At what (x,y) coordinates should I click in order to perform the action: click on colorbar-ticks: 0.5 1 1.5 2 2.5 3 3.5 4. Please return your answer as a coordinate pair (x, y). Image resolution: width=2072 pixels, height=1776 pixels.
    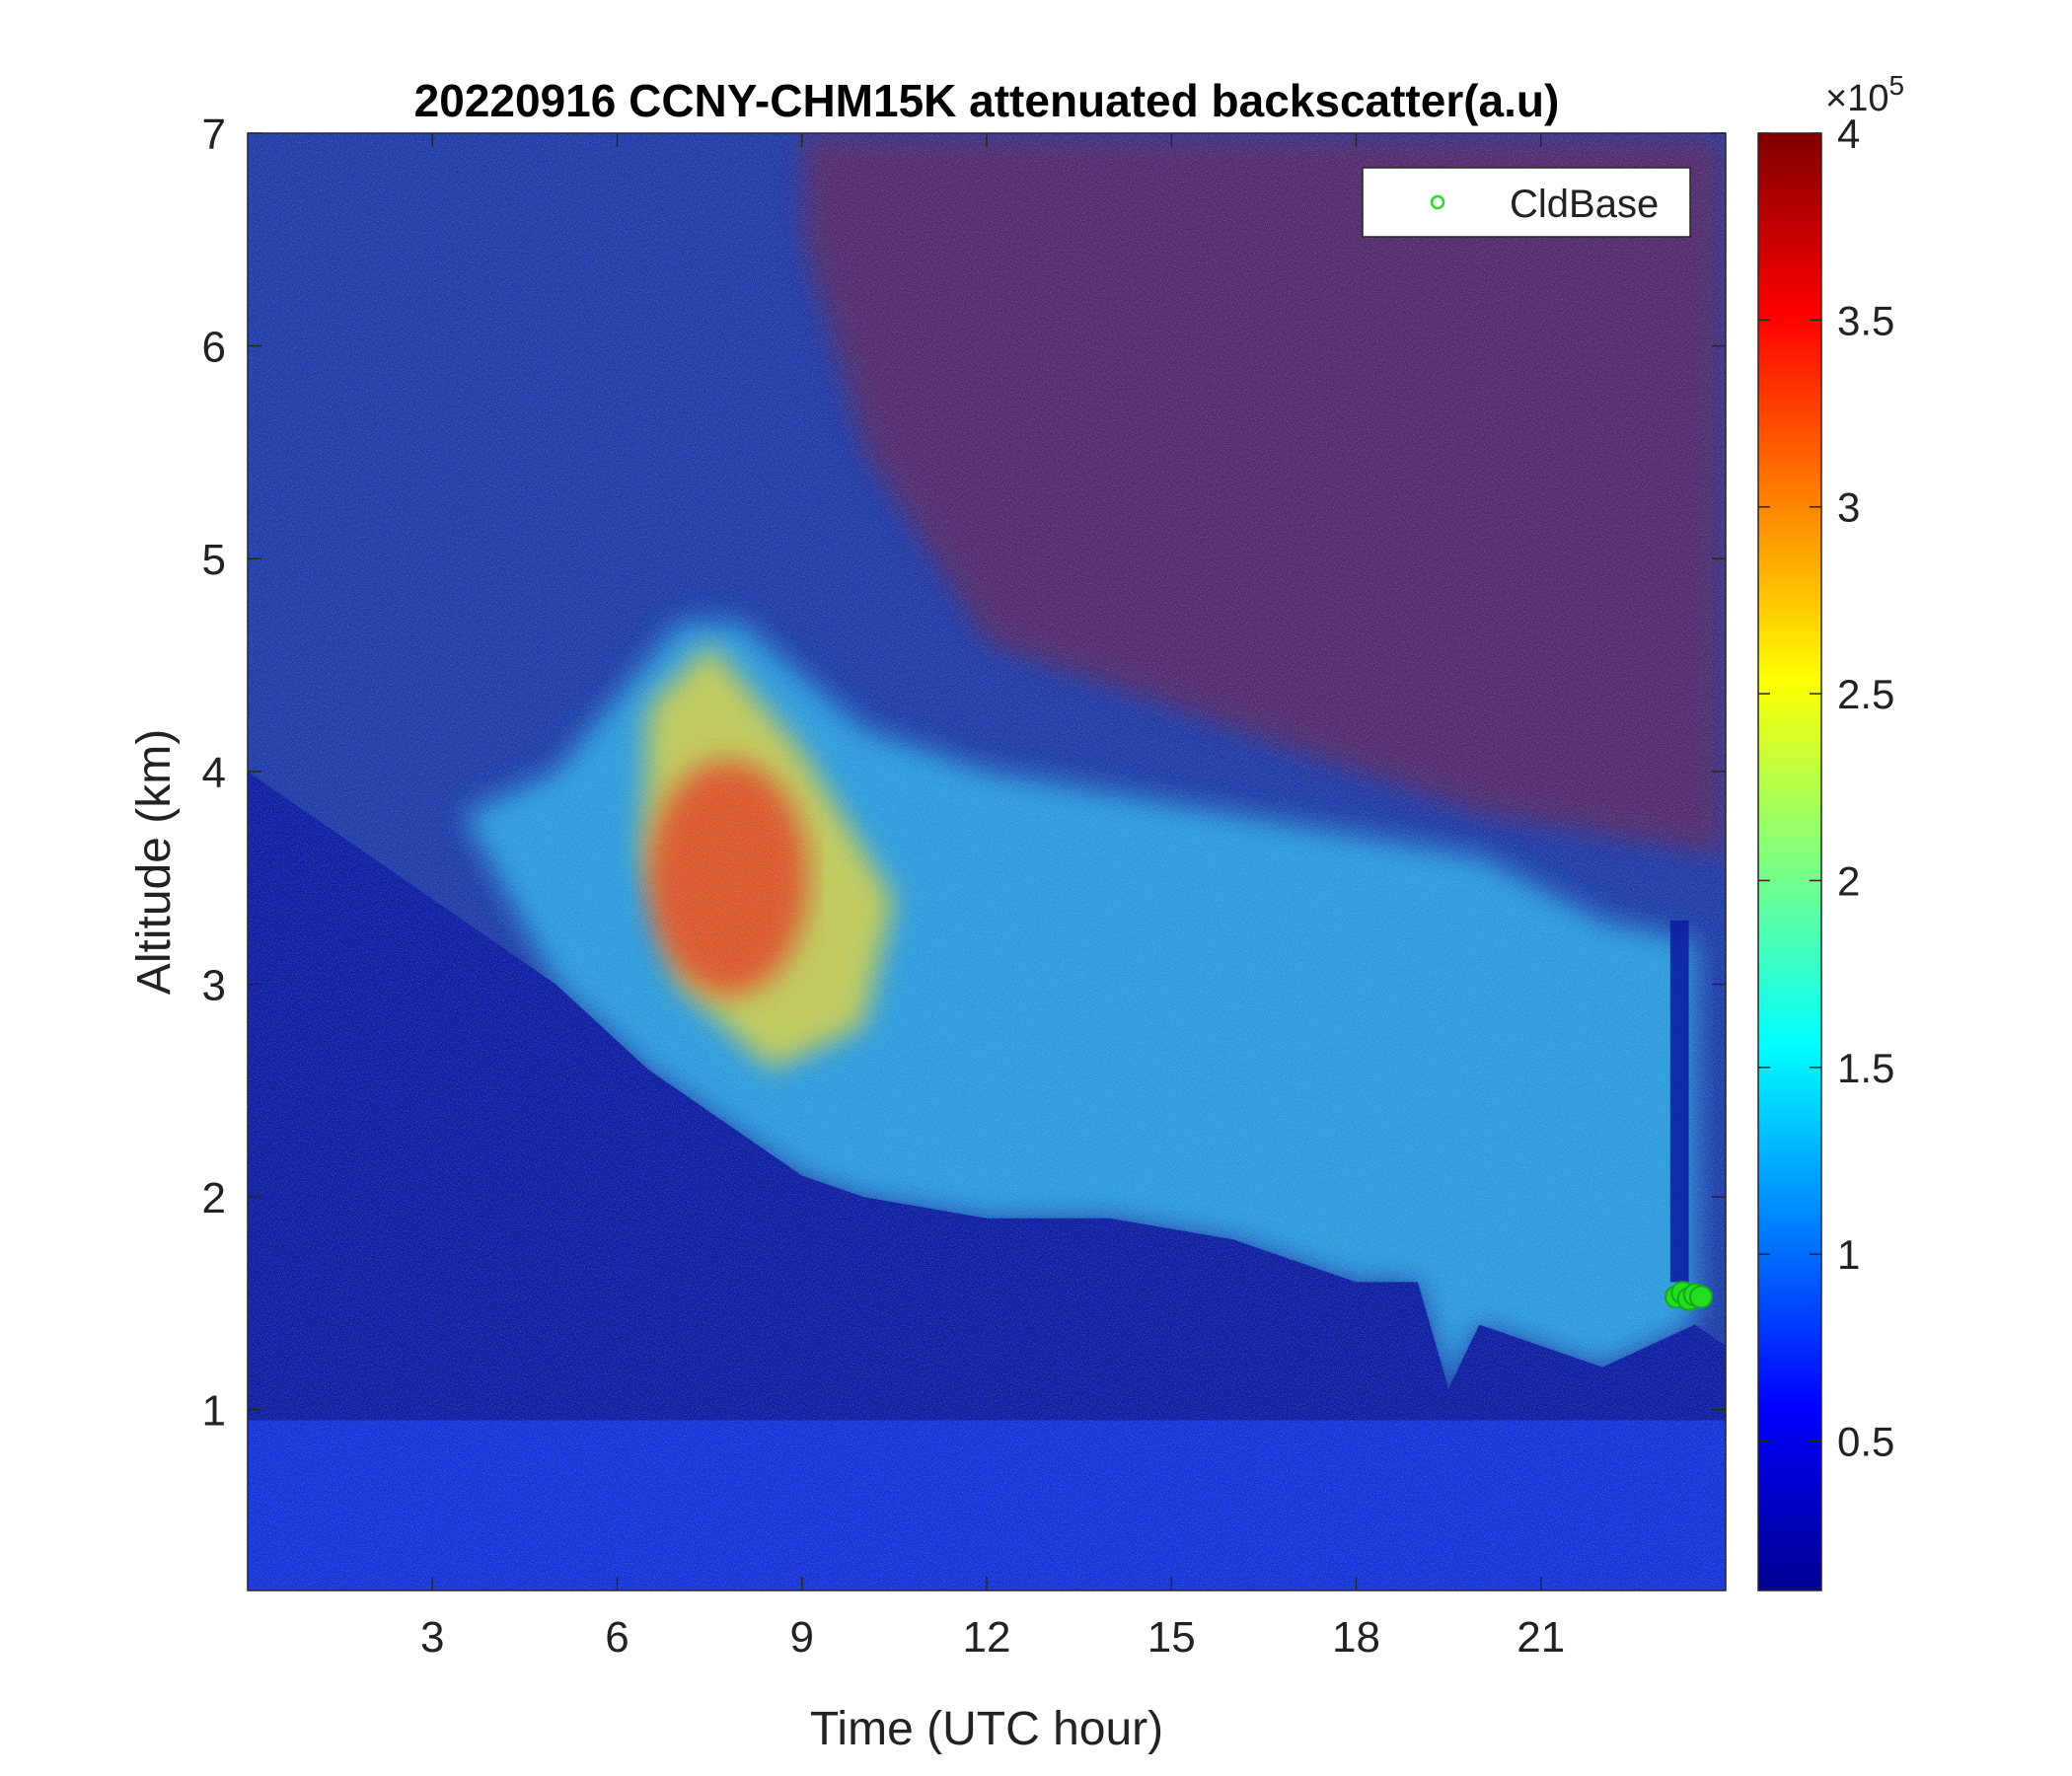
    Looking at the image, I should click on (1826, 788).